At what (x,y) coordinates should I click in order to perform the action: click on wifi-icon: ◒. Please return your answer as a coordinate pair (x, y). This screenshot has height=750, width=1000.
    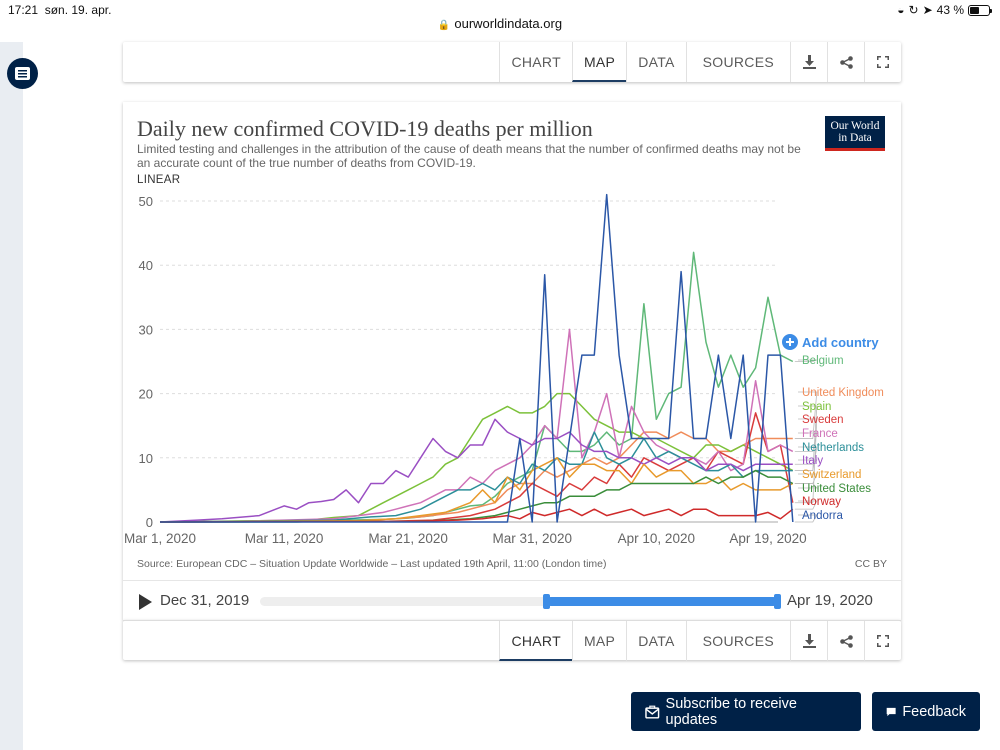
    Looking at the image, I should click on (901, 10).